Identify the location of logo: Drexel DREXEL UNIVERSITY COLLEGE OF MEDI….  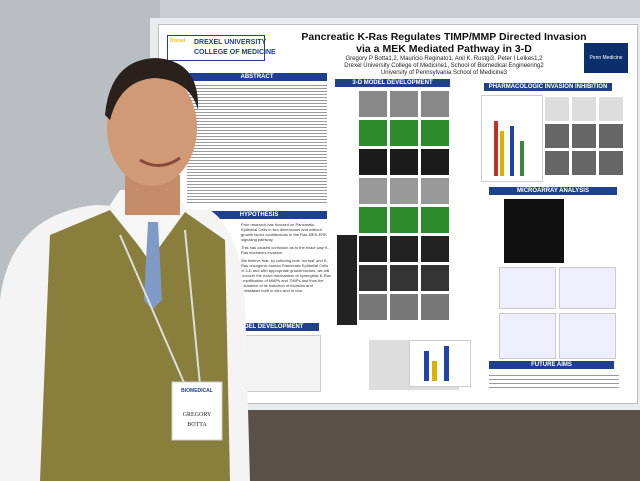
(221, 48).